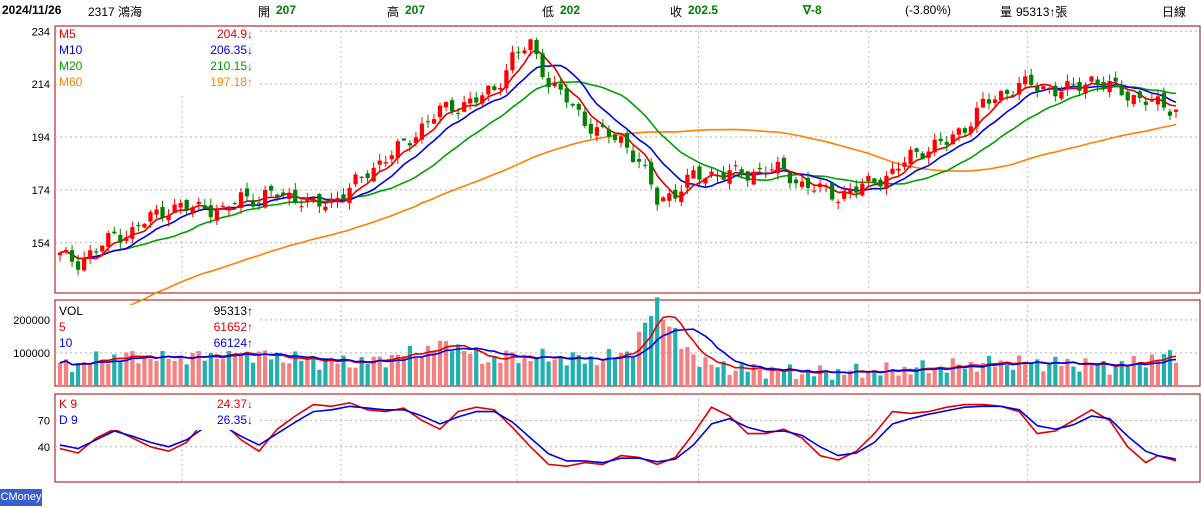 The height and width of the screenshot is (508, 1201). Describe the element at coordinates (264, 12) in the screenshot. I see `open-caption: 開` at that location.